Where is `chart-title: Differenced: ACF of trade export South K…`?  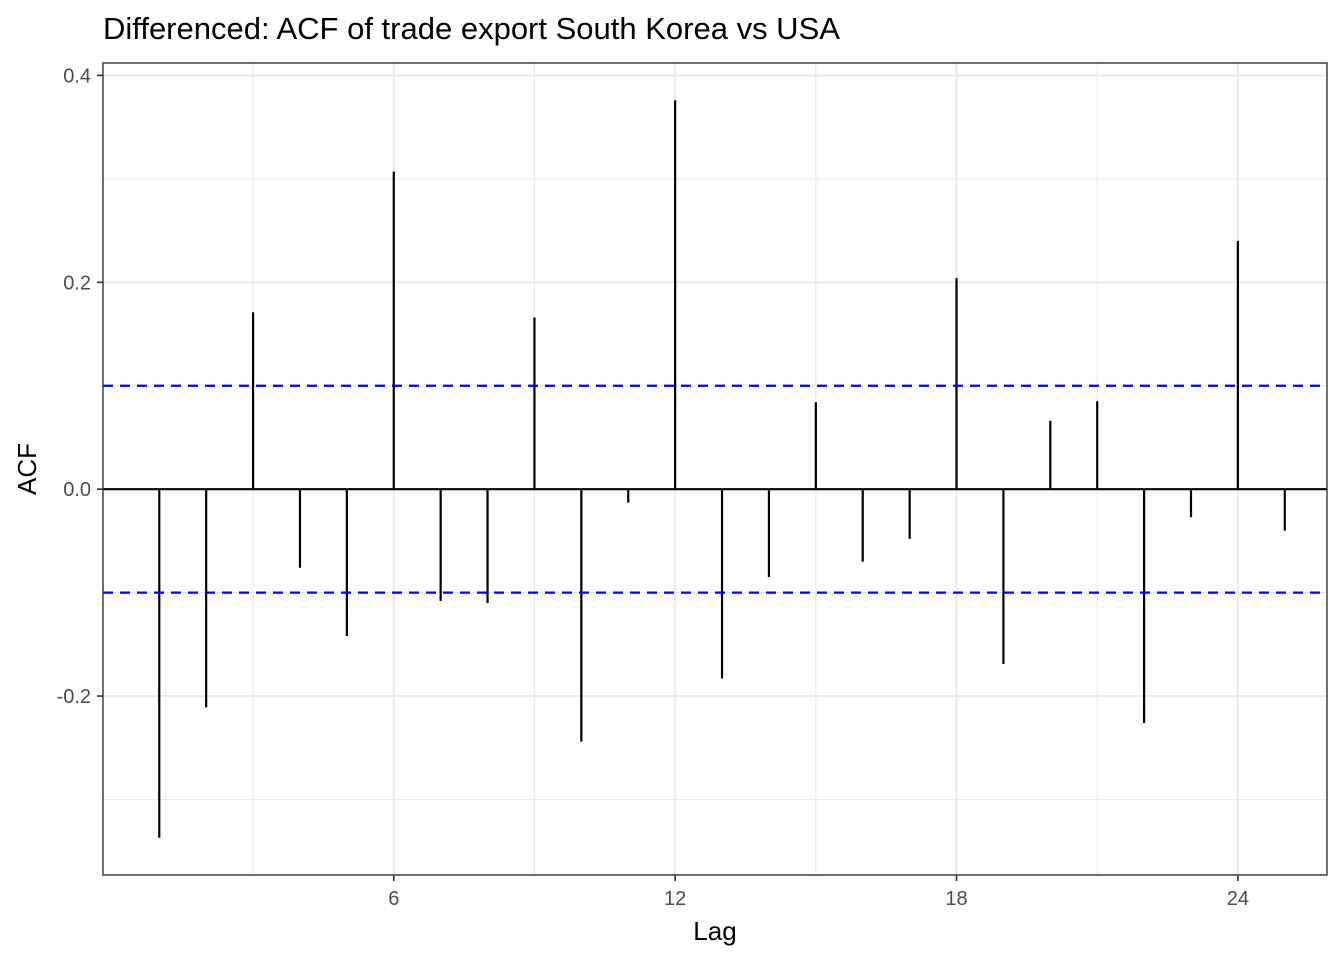 chart-title: Differenced: ACF of trade export South K… is located at coordinates (471, 28).